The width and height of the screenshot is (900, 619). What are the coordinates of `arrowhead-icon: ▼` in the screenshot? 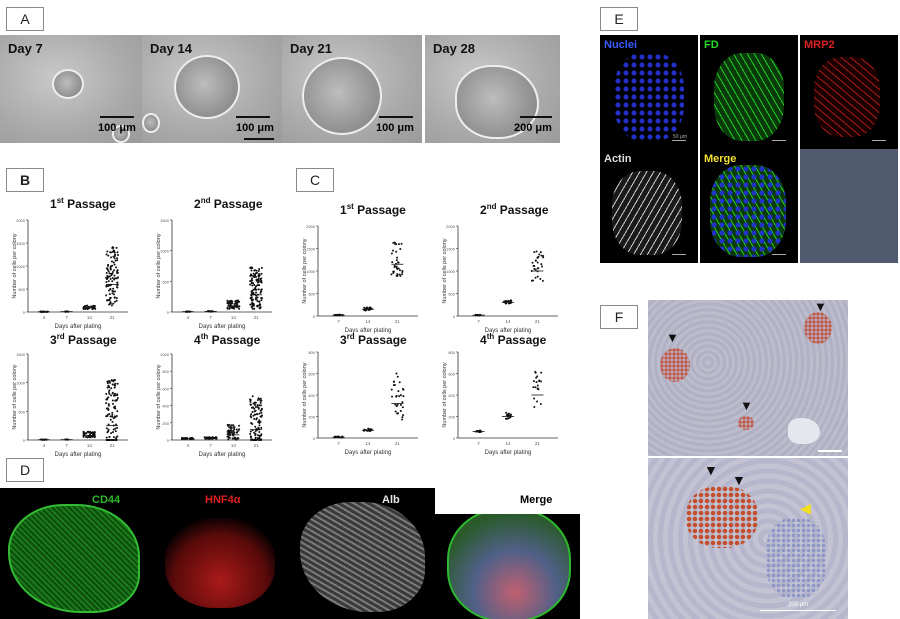 It's located at (739, 480).